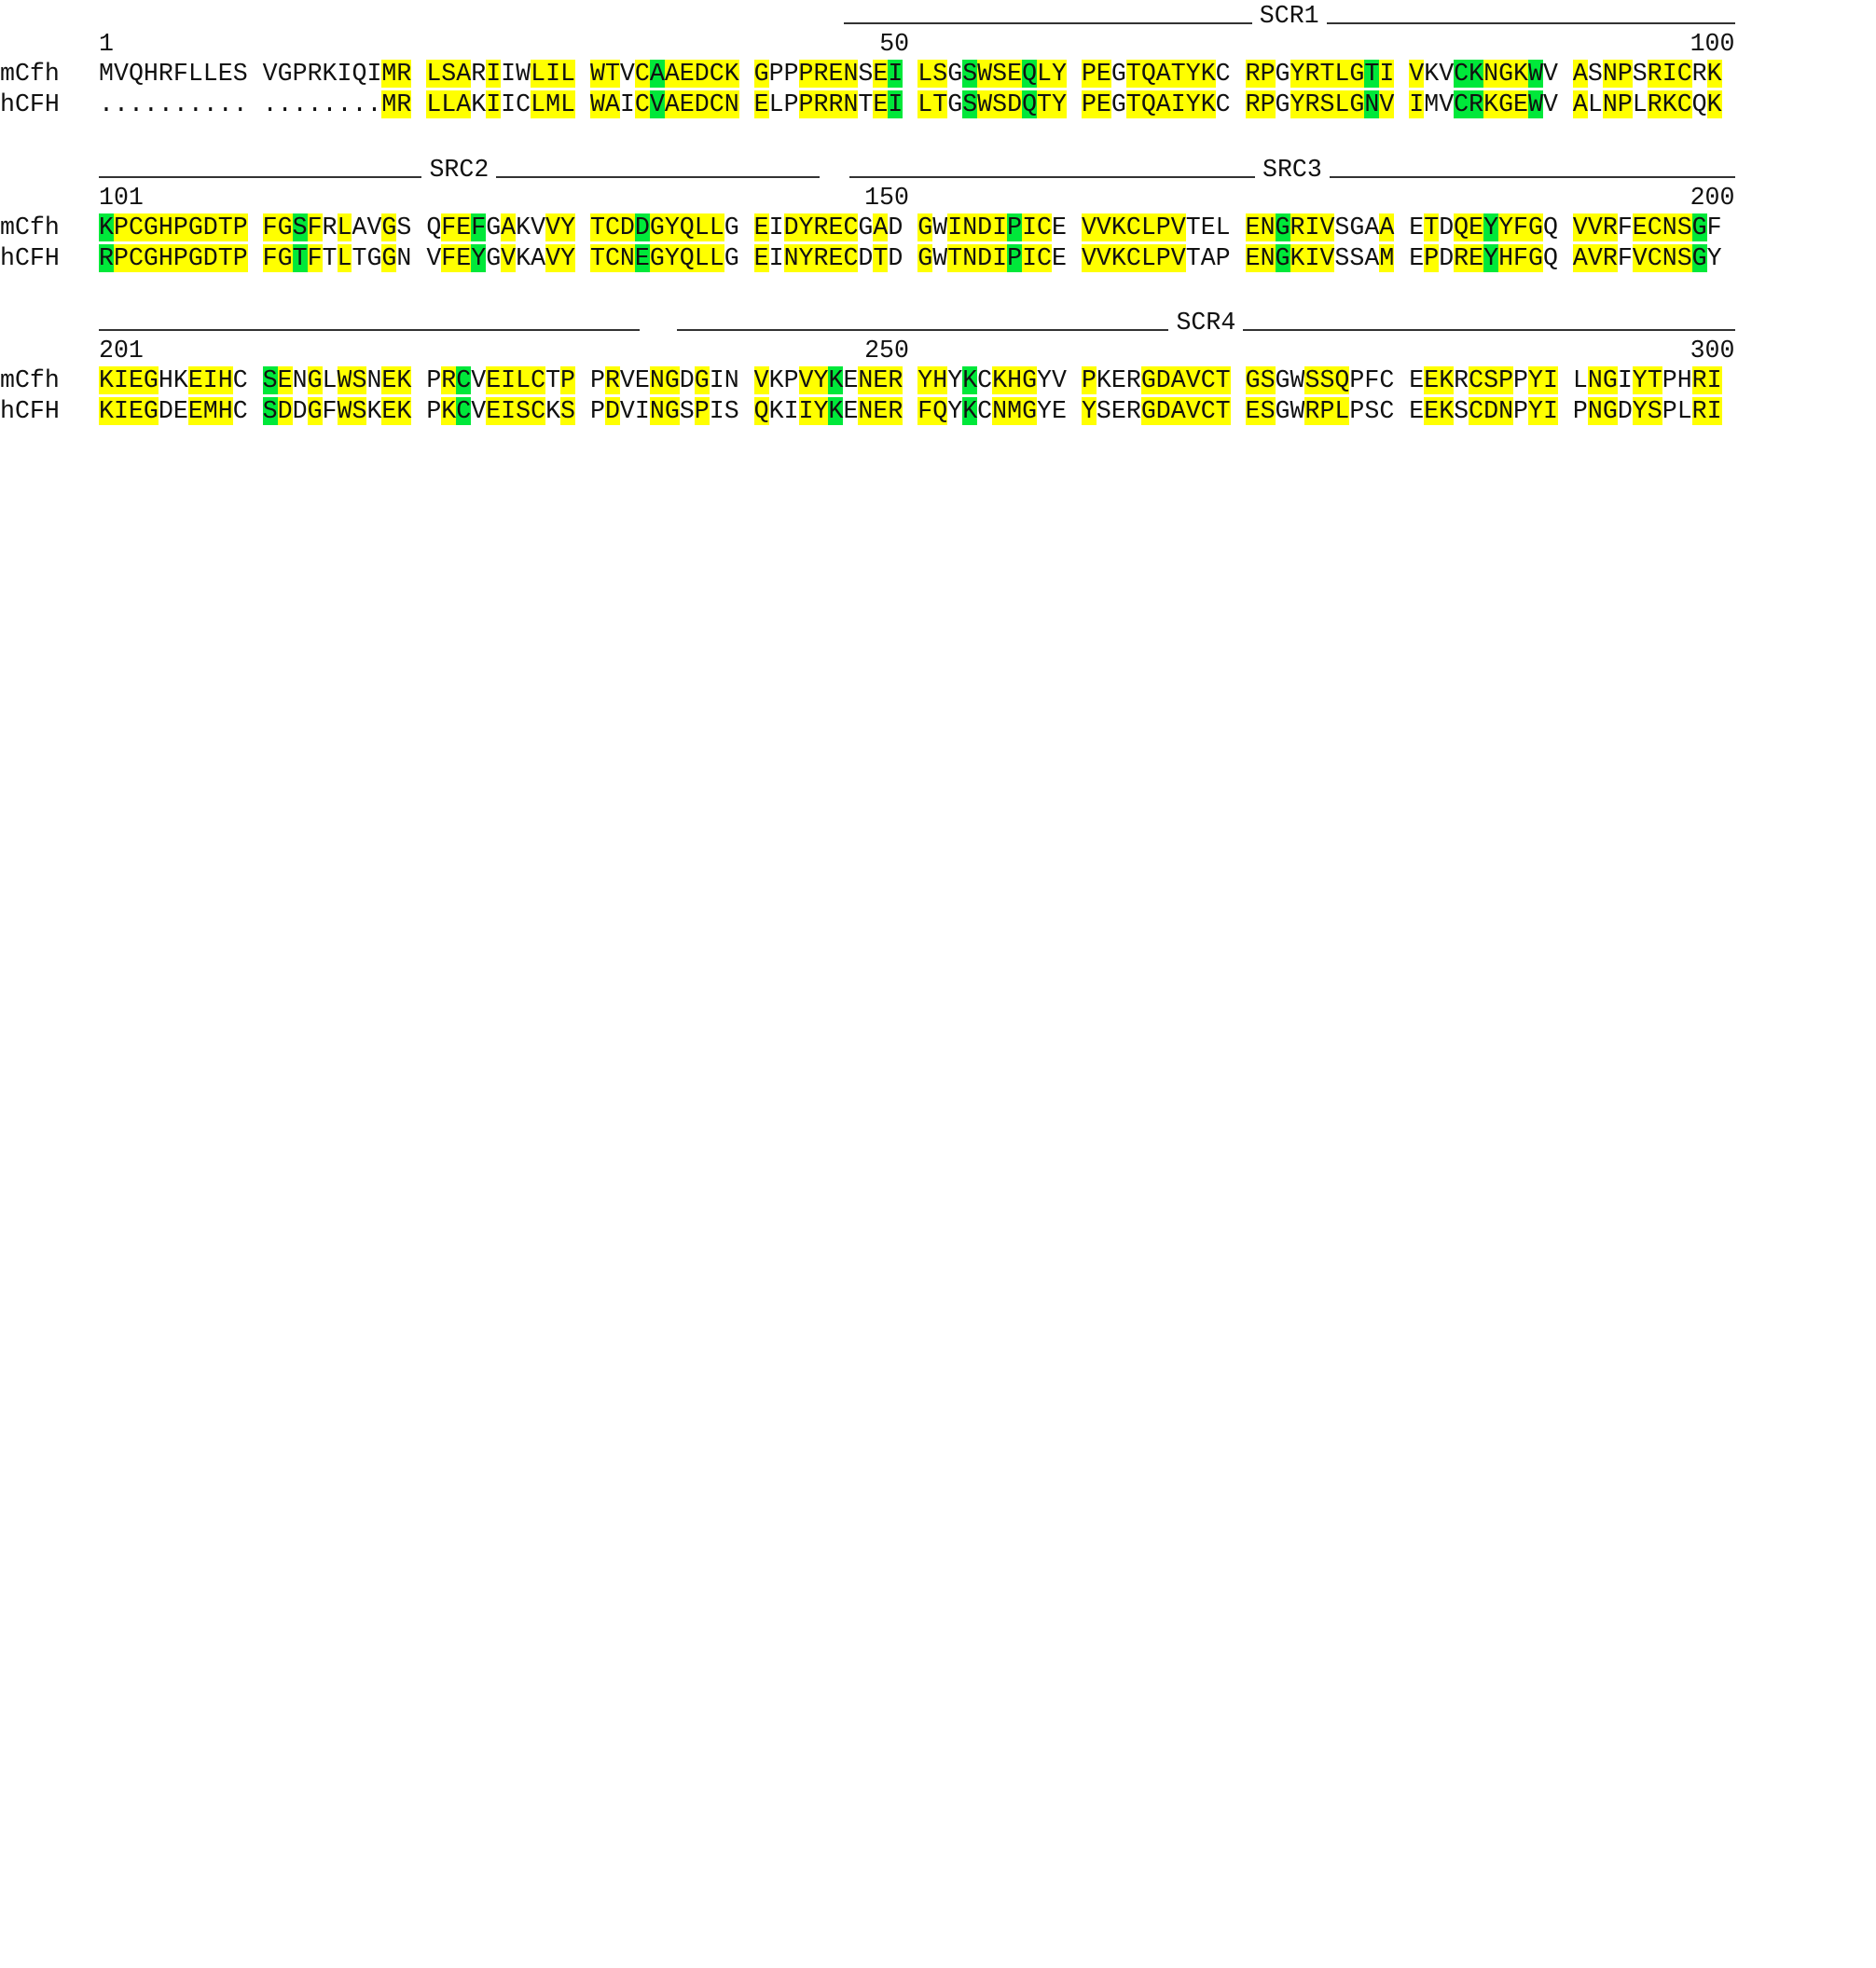  What do you see at coordinates (107, 44) in the screenshot?
I see `position-number: 1` at bounding box center [107, 44].